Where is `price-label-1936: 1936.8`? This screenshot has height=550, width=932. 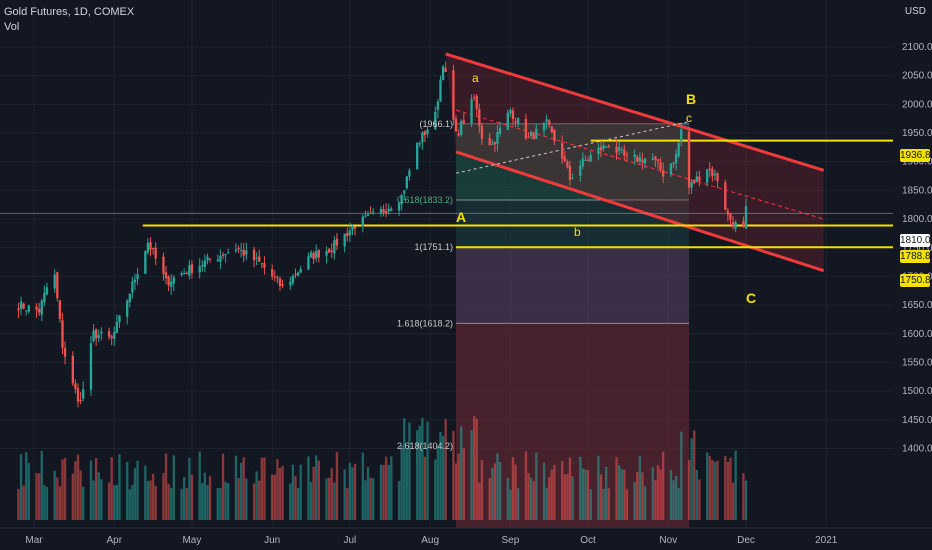
price-label-1936: 1936.8 is located at coordinates (915, 155).